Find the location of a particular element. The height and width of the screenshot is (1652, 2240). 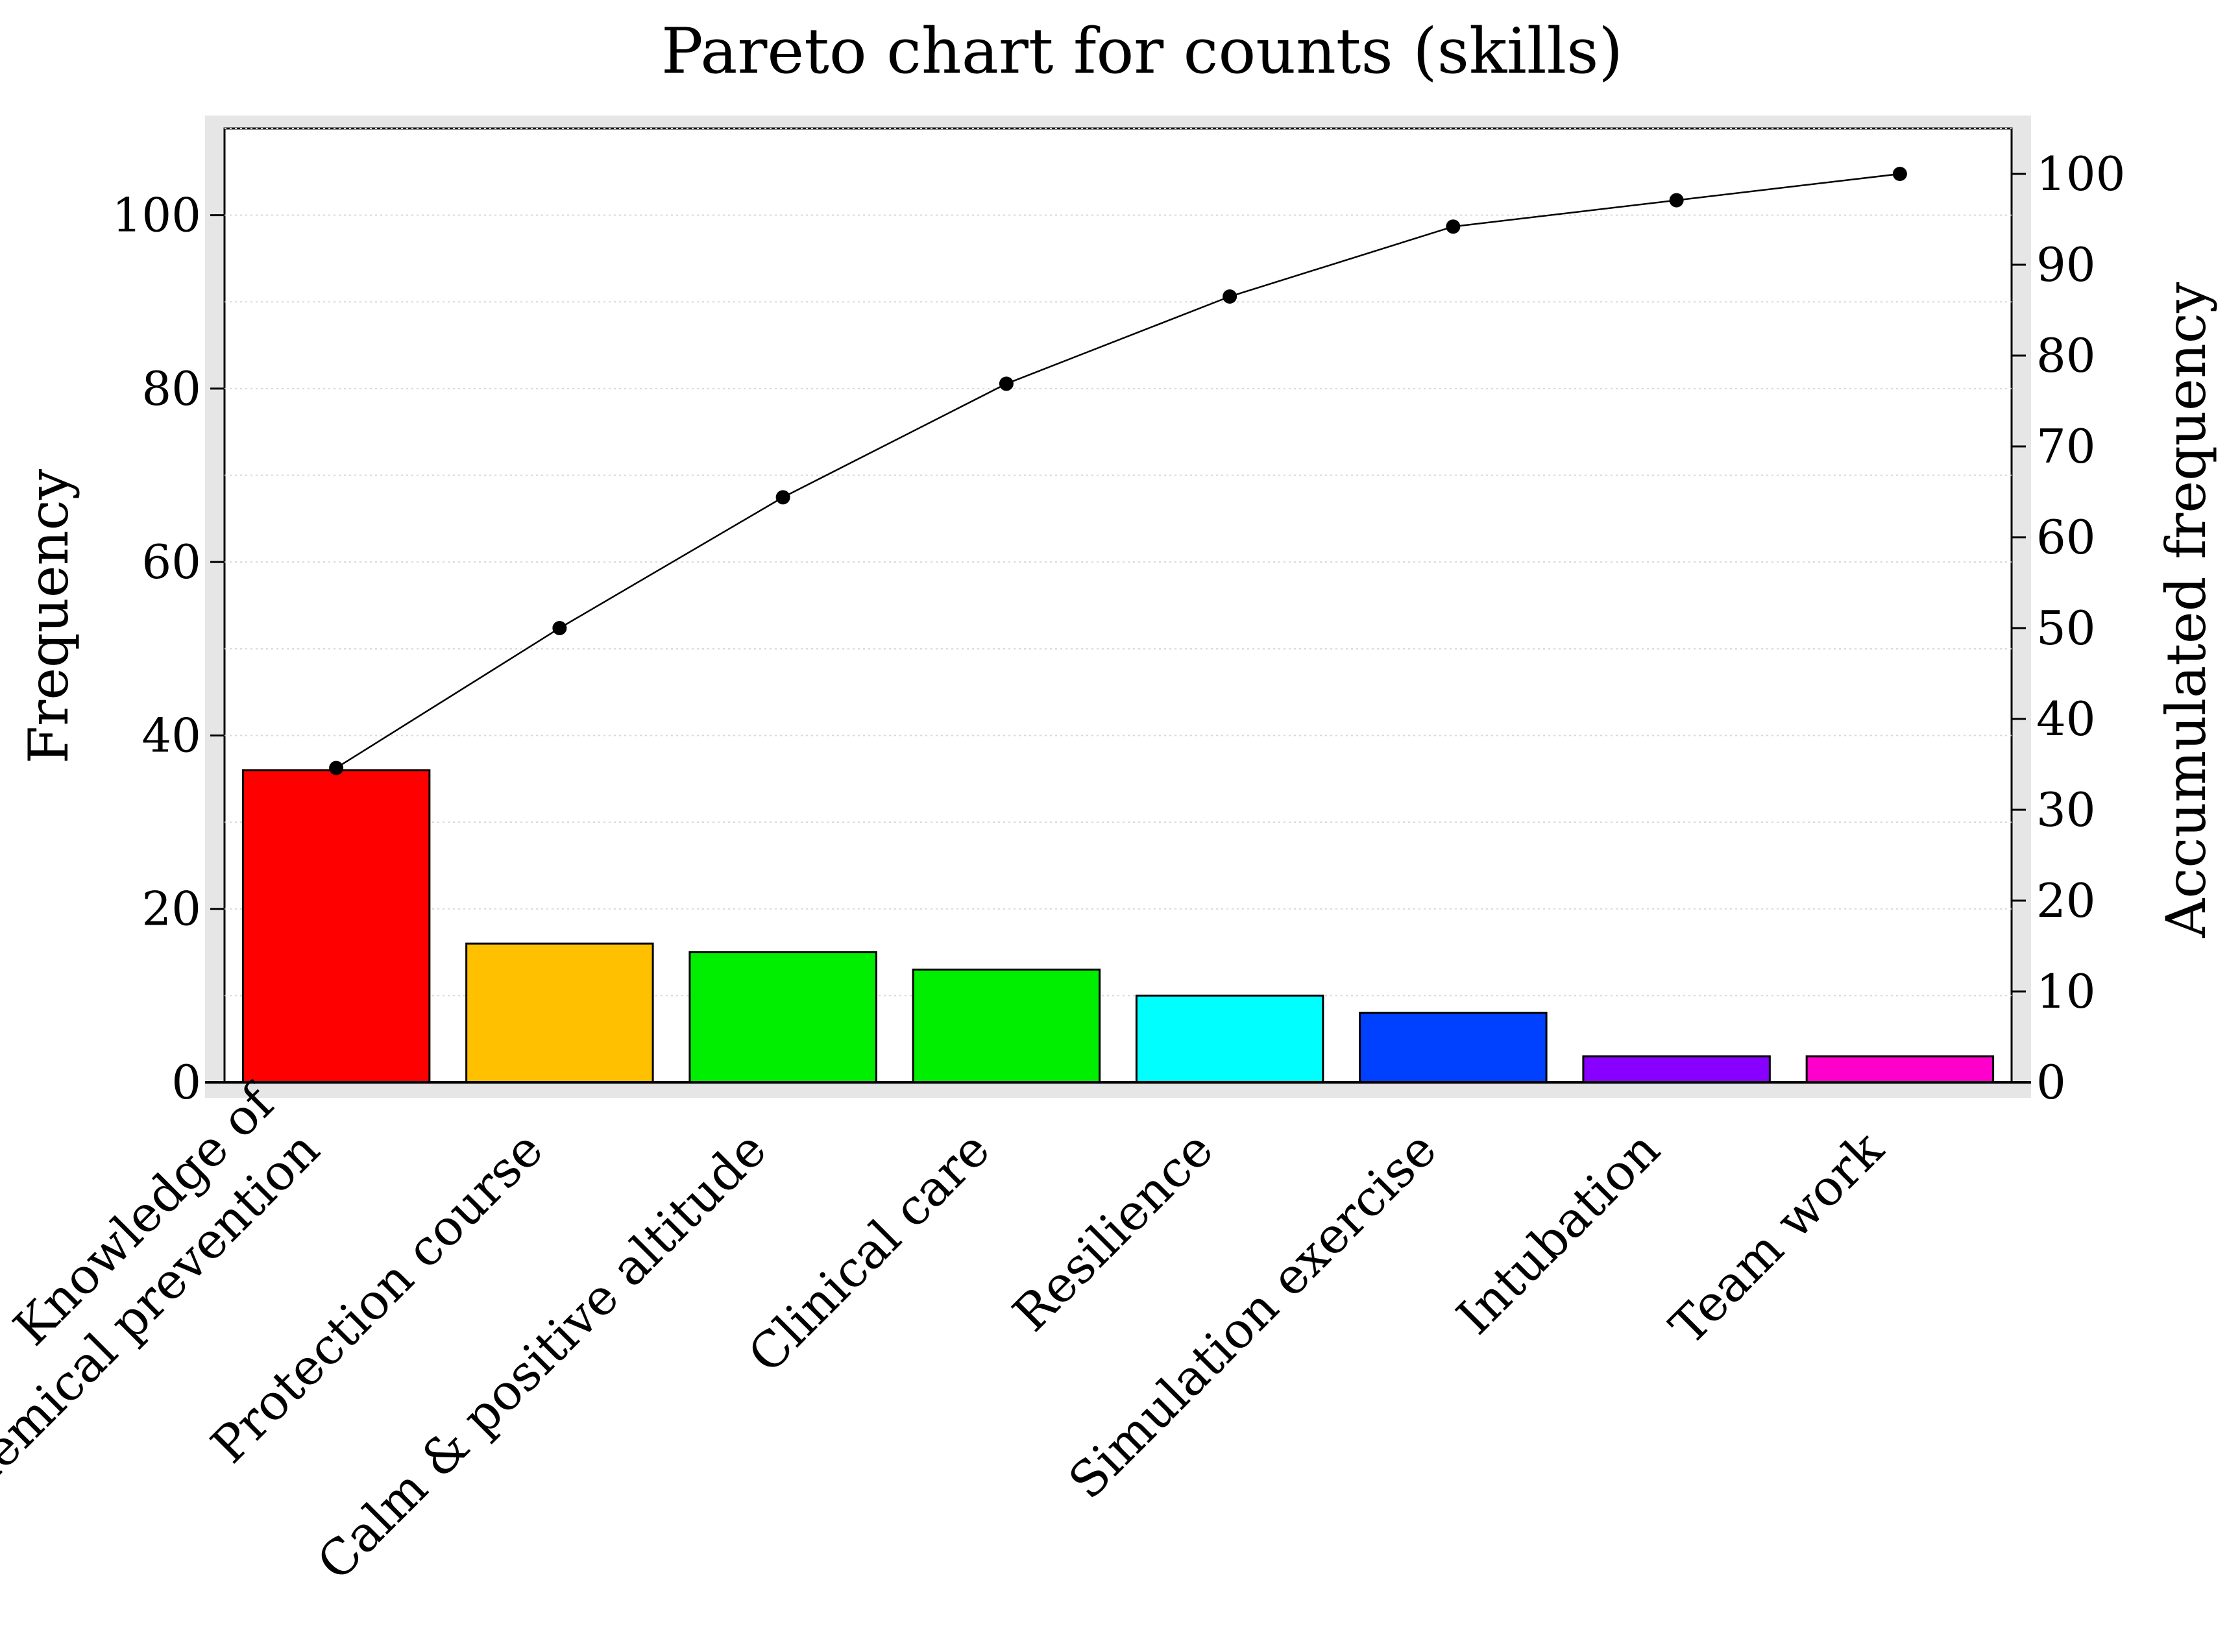

category-label: Team work is located at coordinates (1777, 1238).